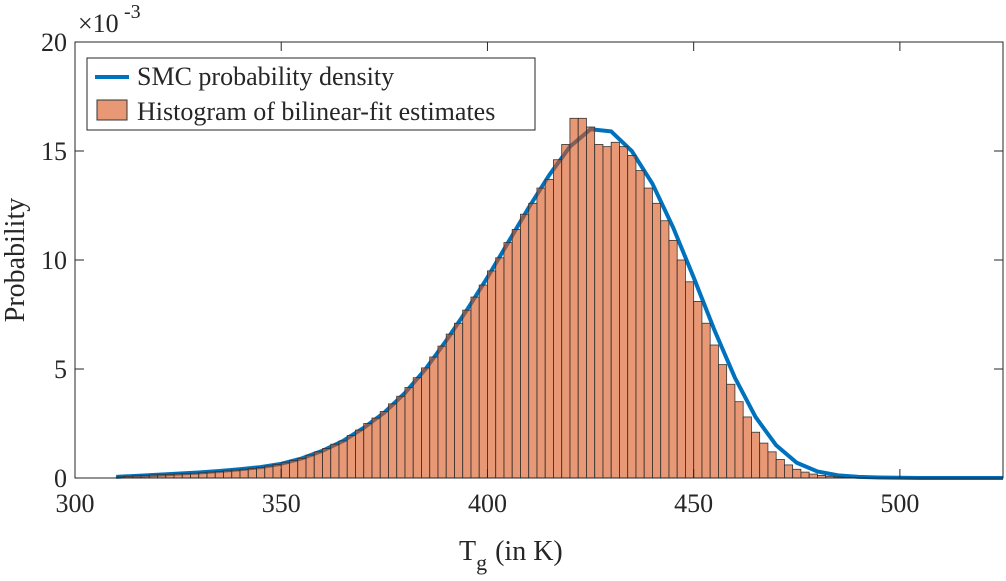 Image resolution: width=1006 pixels, height=581 pixels. What do you see at coordinates (693, 503) in the screenshot?
I see `x-tick-label: 450` at bounding box center [693, 503].